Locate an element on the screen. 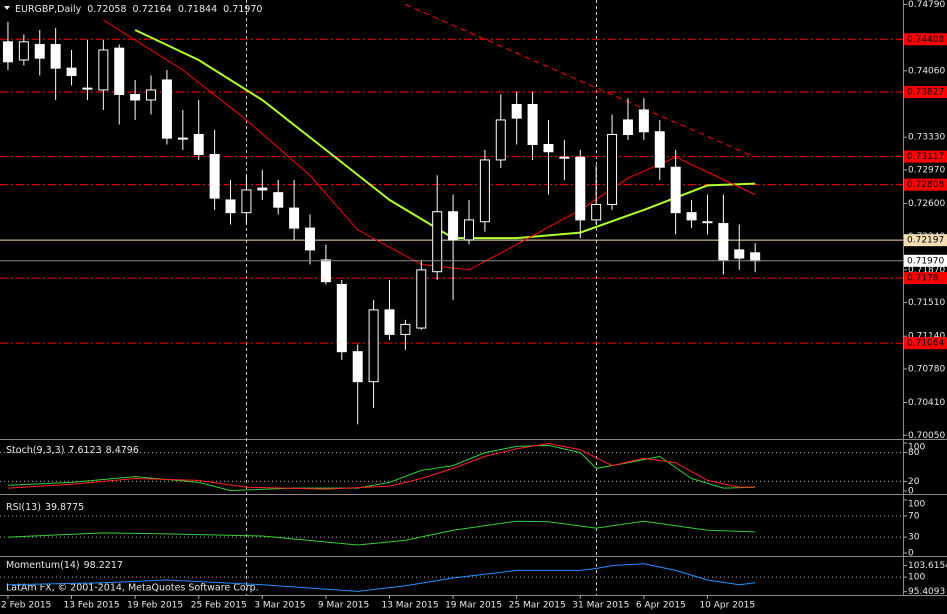 The height and width of the screenshot is (614, 947). indicator-name: RSI(13) is located at coordinates (23, 507).